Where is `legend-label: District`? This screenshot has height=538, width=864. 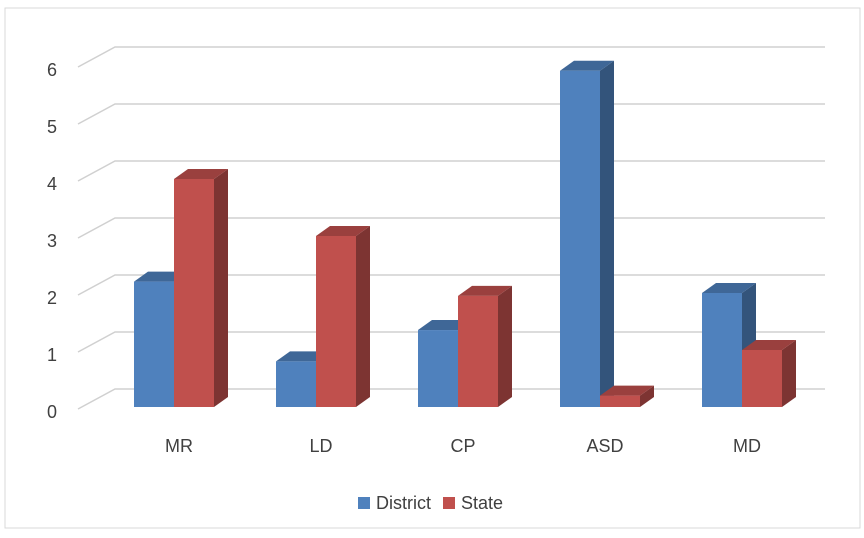 legend-label: District is located at coordinates (403, 503).